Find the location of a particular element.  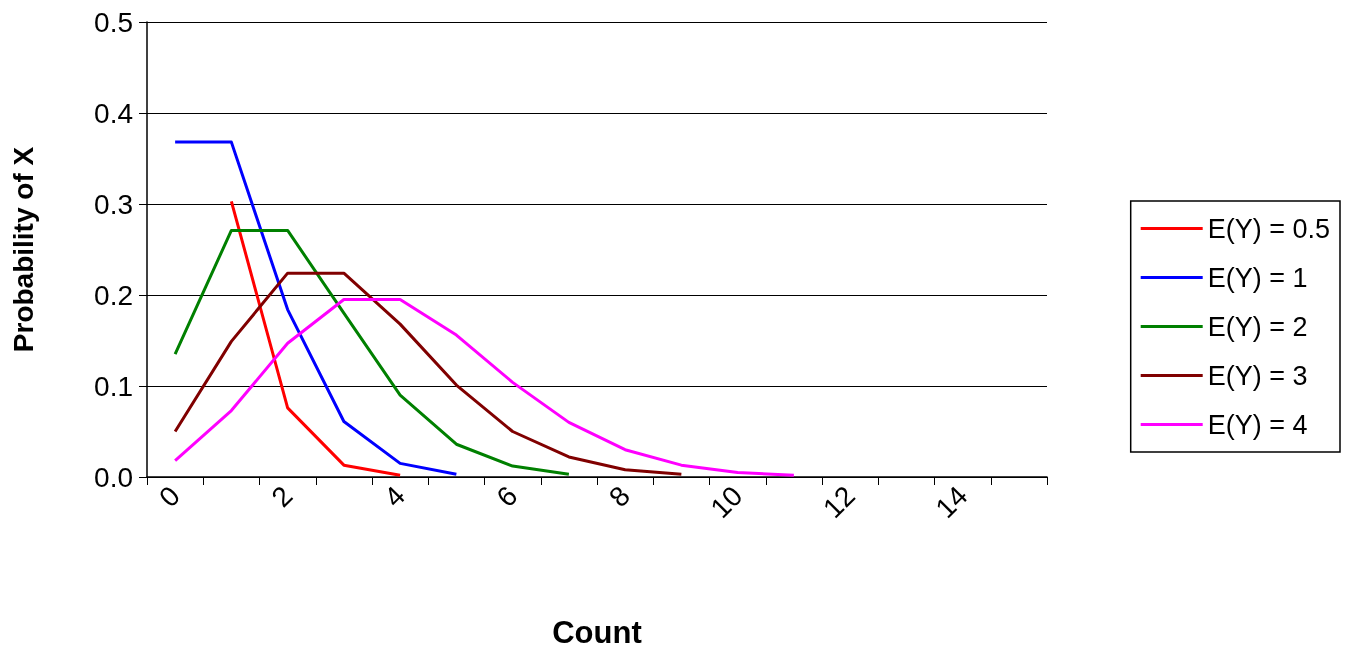

y-tick-label: 0.4 is located at coordinates (113, 113).